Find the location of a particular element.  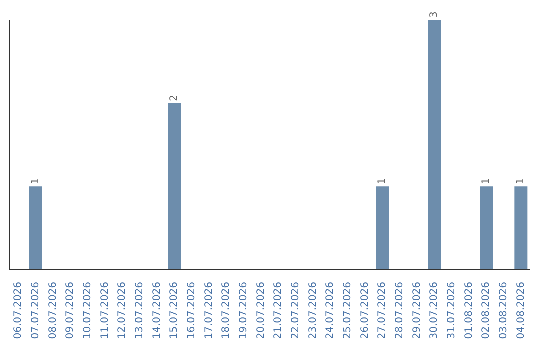

x-tick-label: 20.07.2026 is located at coordinates (261, 311).